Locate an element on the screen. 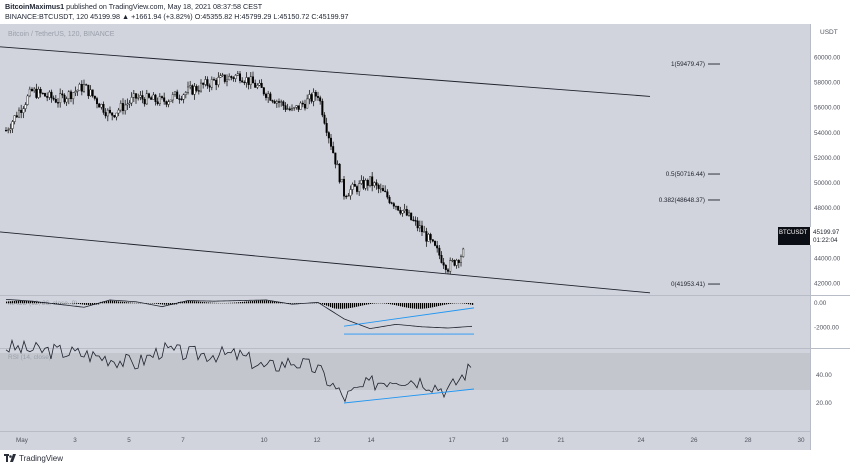 Image resolution: width=850 pixels, height=469 pixels. fib-level-label-2: 0.382(48648.37) is located at coordinates (682, 200).